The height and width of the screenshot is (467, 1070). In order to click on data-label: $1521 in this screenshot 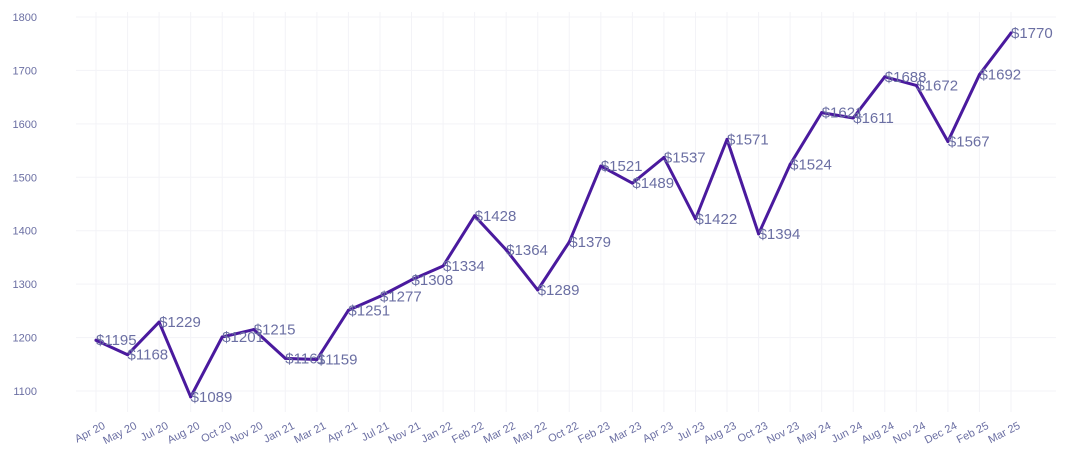, I will do `click(622, 166)`.